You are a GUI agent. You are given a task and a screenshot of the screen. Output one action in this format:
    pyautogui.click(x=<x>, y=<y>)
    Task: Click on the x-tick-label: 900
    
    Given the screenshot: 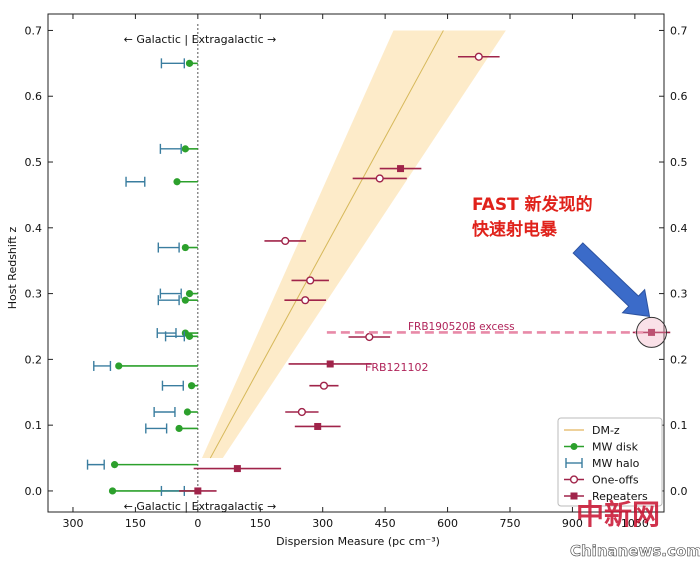 What is the action you would take?
    pyautogui.click(x=572, y=523)
    